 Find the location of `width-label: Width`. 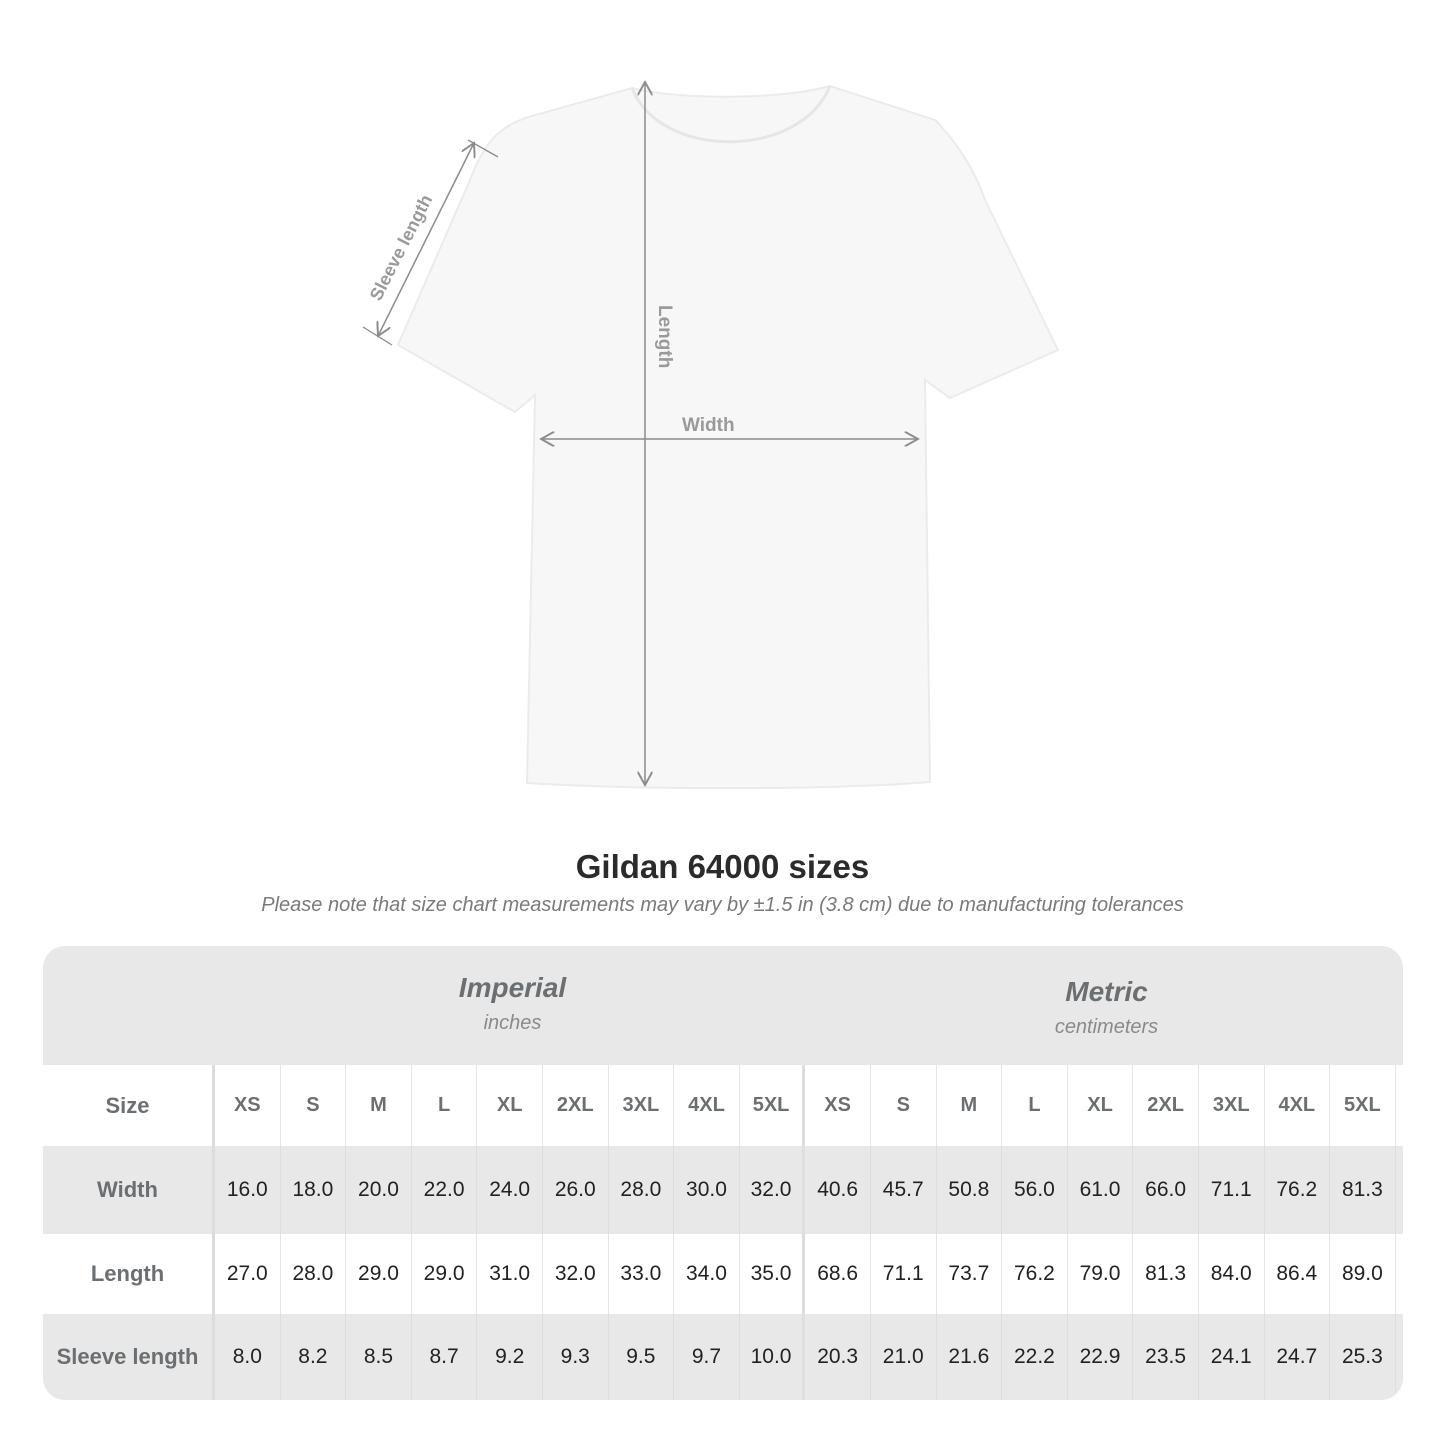

width-label: Width is located at coordinates (708, 425).